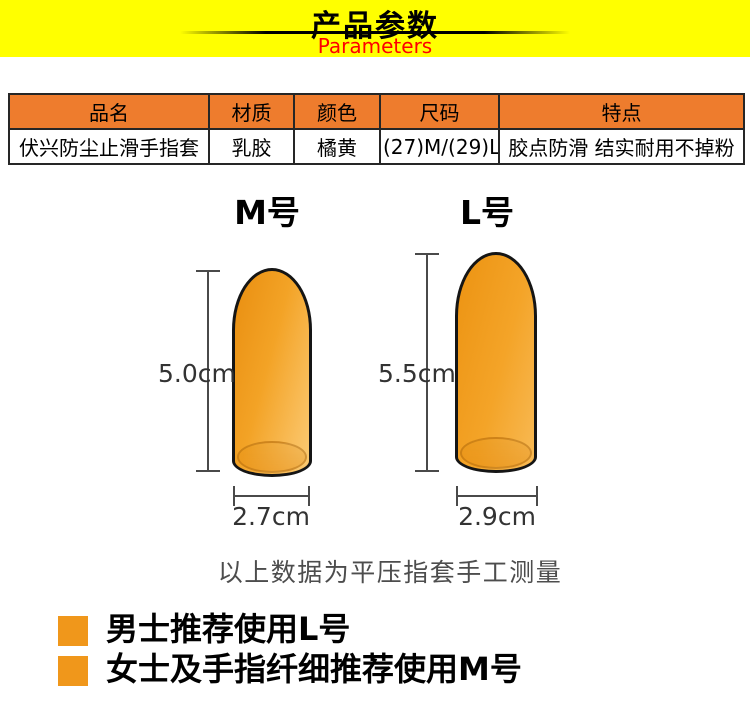 This screenshot has width=750, height=718. Describe the element at coordinates (271, 496) in the screenshot. I see `width-dimension-line-m` at that location.